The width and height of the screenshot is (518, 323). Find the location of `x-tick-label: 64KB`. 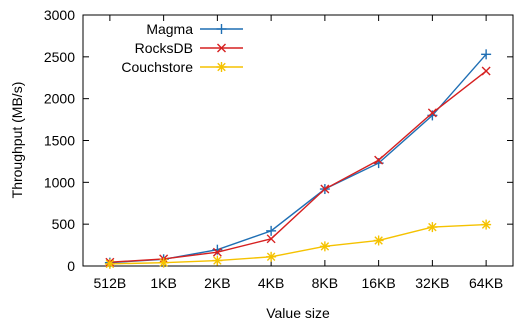

x-tick-label: 64KB is located at coordinates (486, 283).